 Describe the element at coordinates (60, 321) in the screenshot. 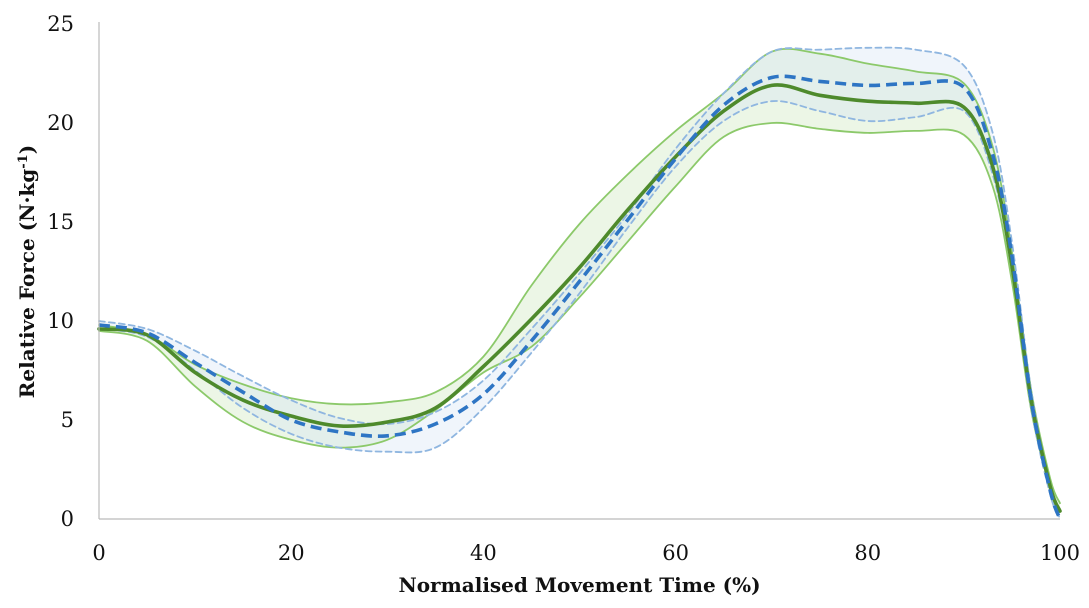

I see `y-tick-label: 10` at that location.